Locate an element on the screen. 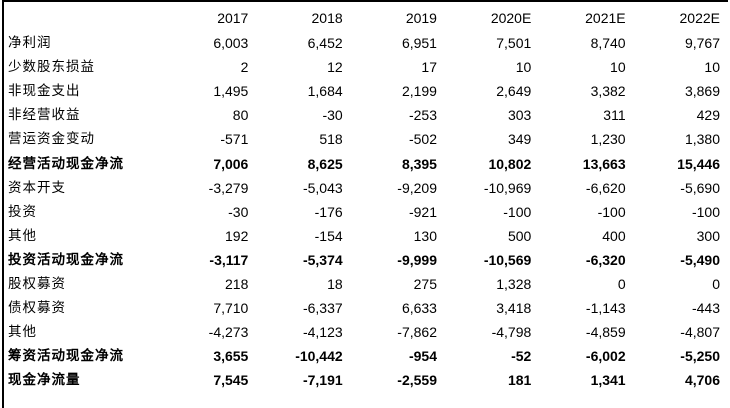  value-cell: 130 is located at coordinates (425, 235).